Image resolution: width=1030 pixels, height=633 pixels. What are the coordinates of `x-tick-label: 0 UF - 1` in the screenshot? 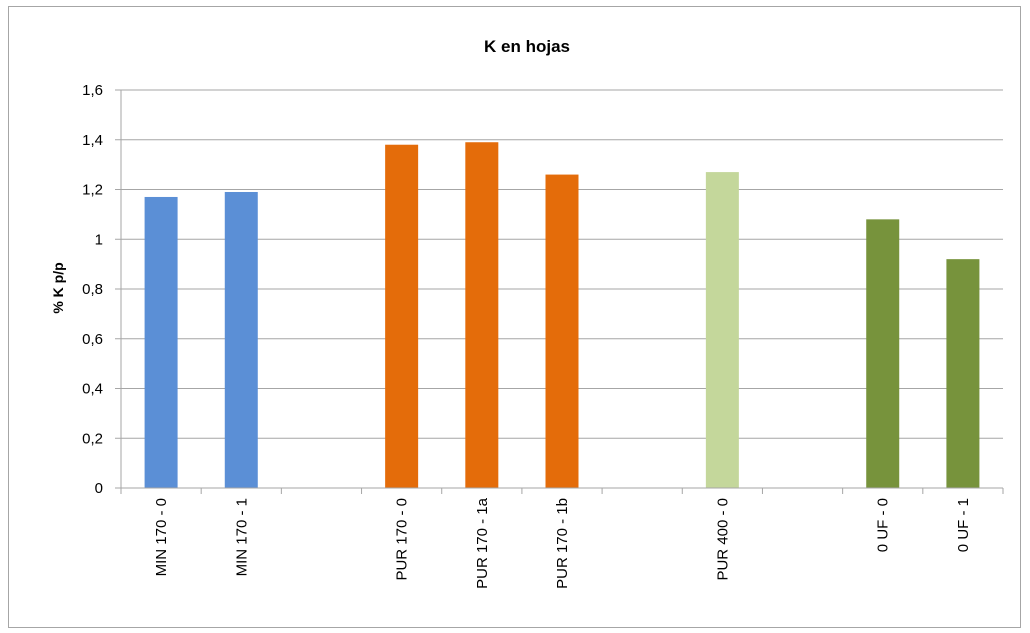 It's located at (963, 525).